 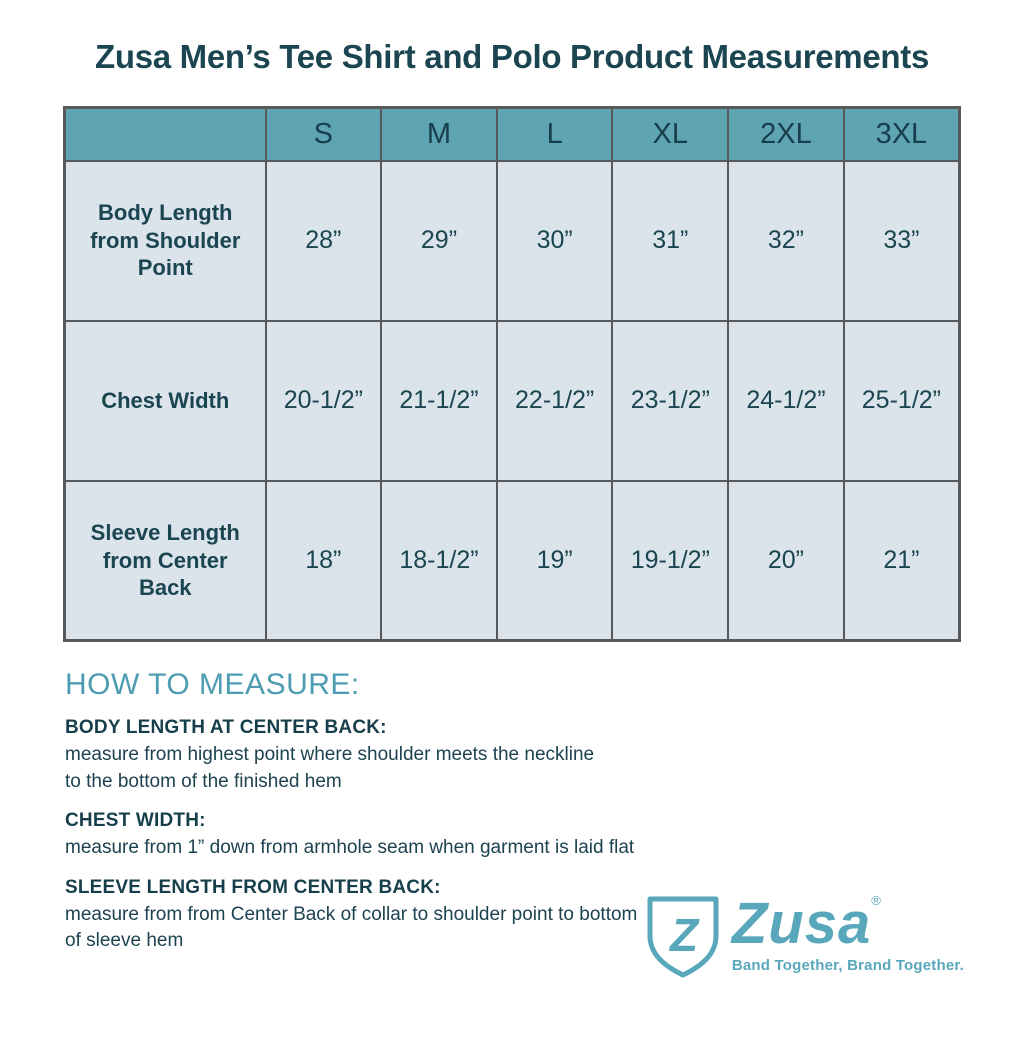 What do you see at coordinates (901, 560) in the screenshot?
I see `cell-sleeve-length-3xl: 21”` at bounding box center [901, 560].